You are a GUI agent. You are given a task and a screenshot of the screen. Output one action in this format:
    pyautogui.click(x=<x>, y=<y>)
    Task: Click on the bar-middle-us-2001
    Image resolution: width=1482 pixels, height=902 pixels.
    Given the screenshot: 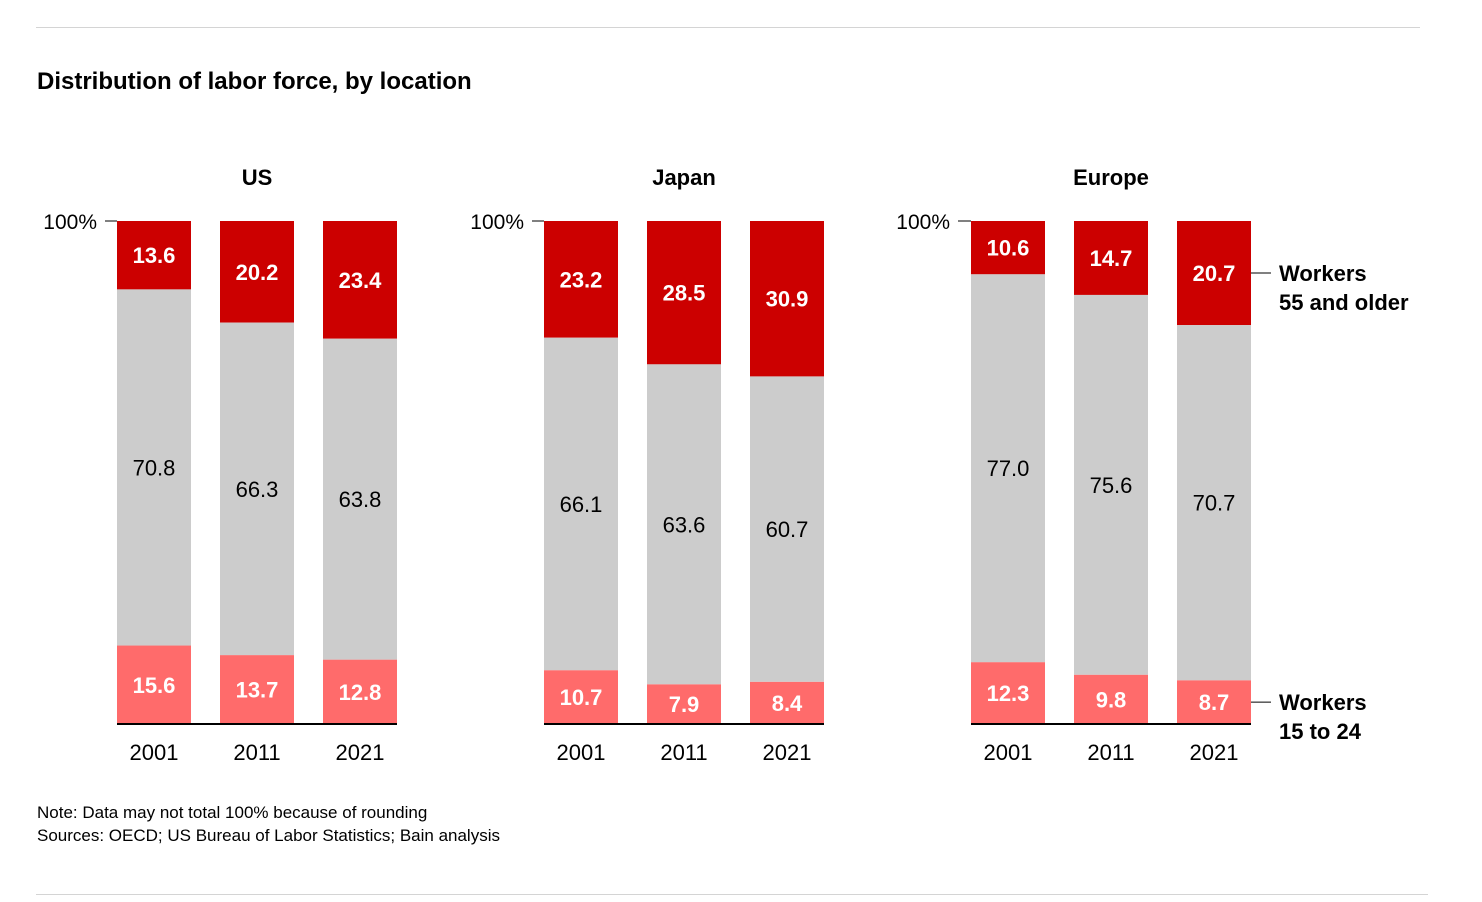 What is the action you would take?
    pyautogui.click(x=154, y=467)
    